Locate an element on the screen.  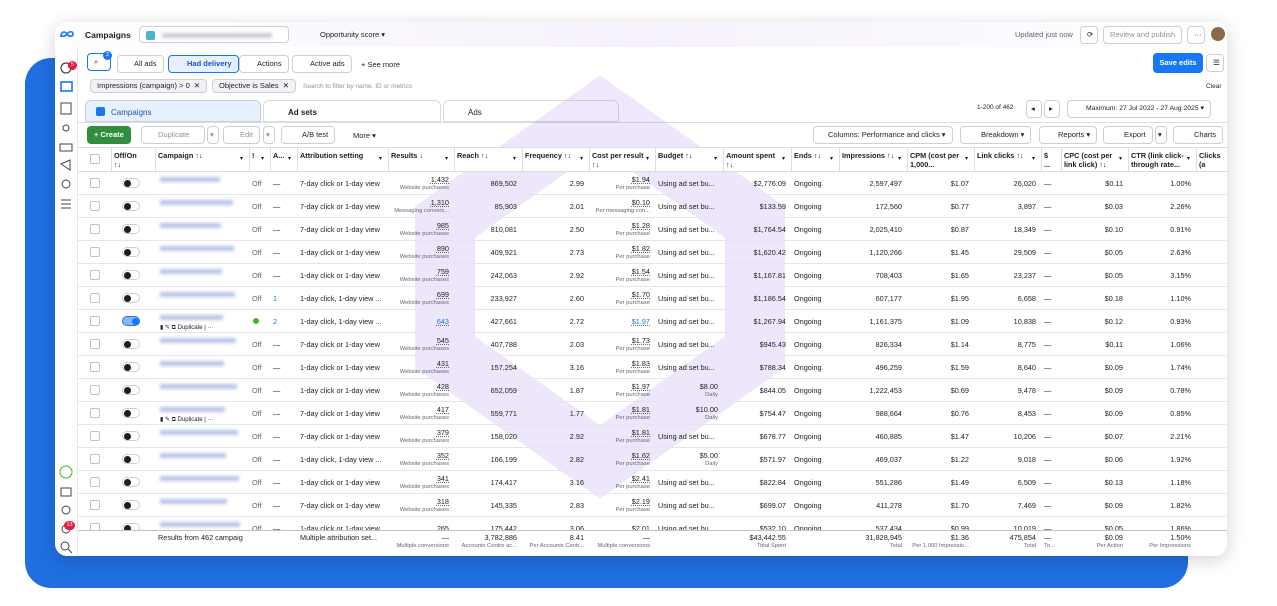
charts: Charts is located at coordinates (1198, 135).